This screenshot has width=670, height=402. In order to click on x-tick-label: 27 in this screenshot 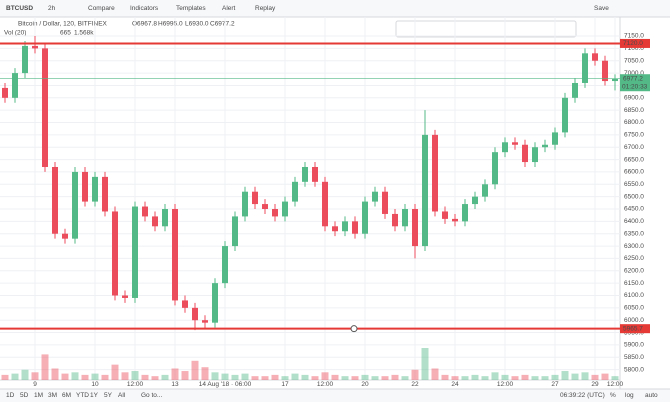, I will do `click(555, 384)`.